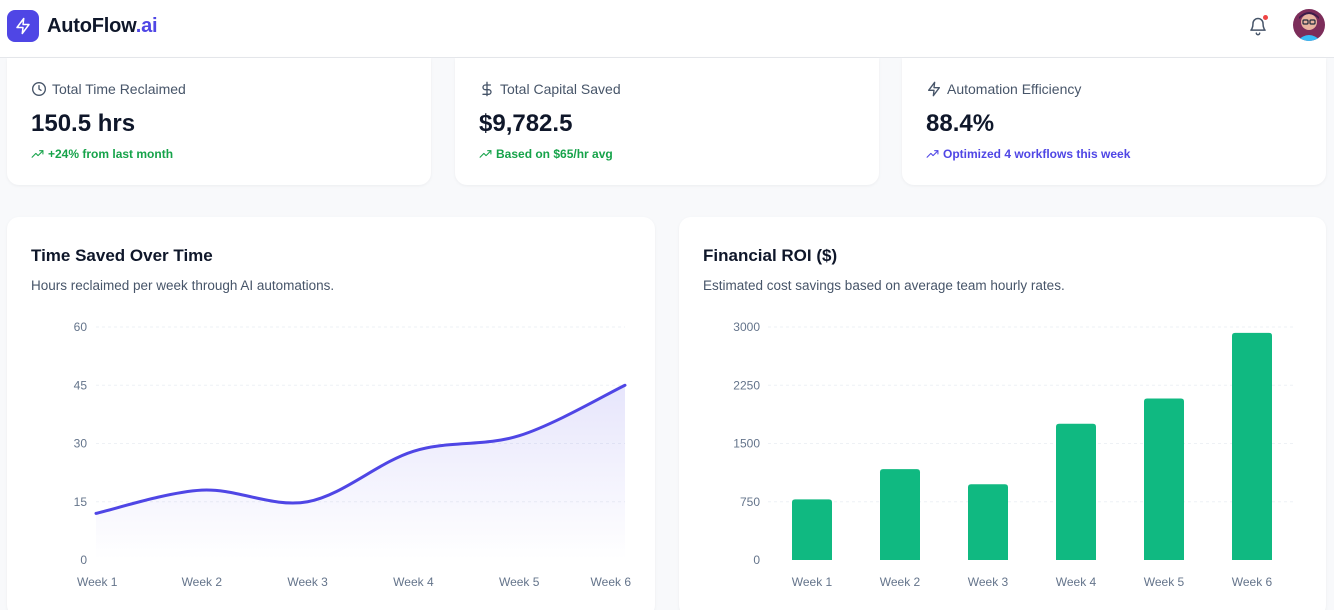 This screenshot has height=610, width=1334. I want to click on brand-name: AutoFlow.ai, so click(102, 26).